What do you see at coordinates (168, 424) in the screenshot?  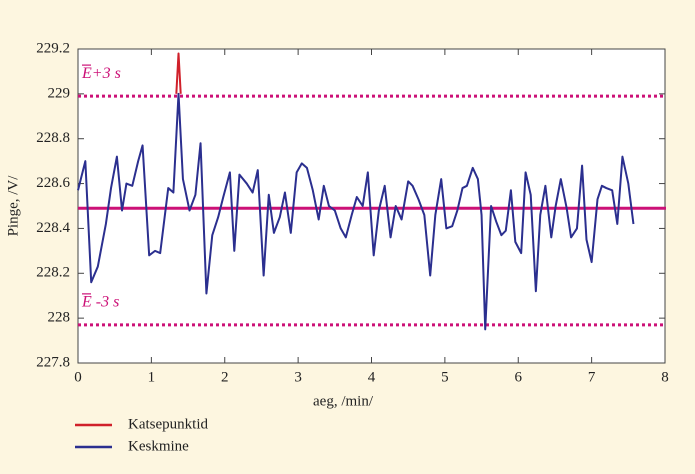 I see `legend-label: Katsepunktid` at bounding box center [168, 424].